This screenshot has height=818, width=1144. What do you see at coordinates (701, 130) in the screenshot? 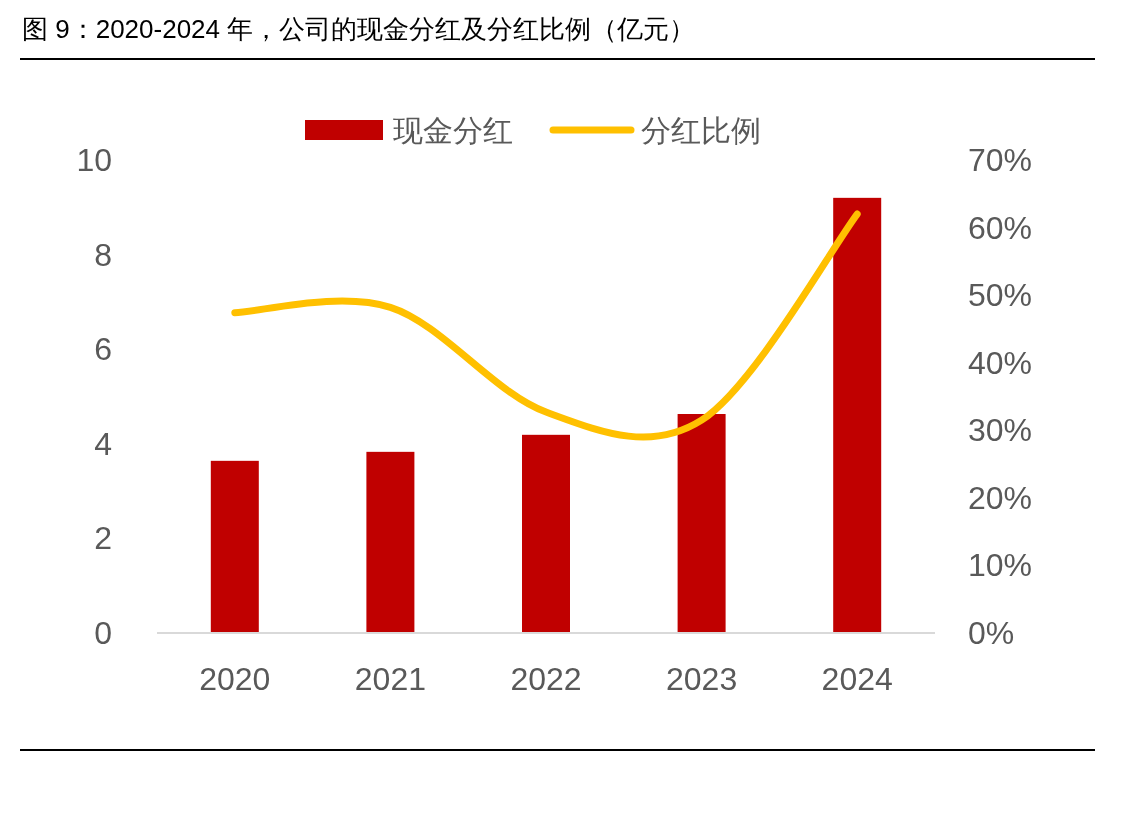
I see `legend-label: 分红比例` at bounding box center [701, 130].